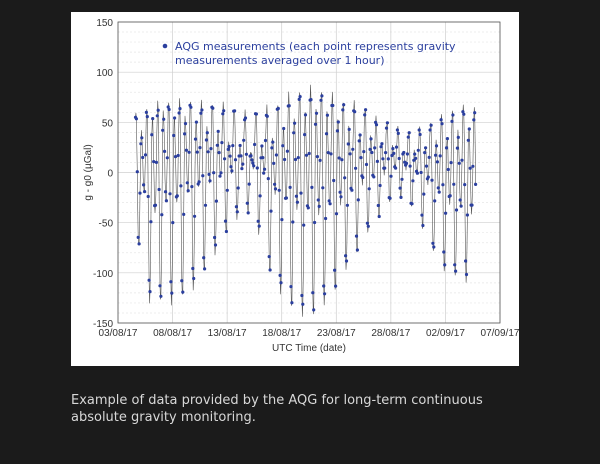  Describe the element at coordinates (88, 172) in the screenshot. I see `y-axis-label: g - g0 (µGal)` at that location.